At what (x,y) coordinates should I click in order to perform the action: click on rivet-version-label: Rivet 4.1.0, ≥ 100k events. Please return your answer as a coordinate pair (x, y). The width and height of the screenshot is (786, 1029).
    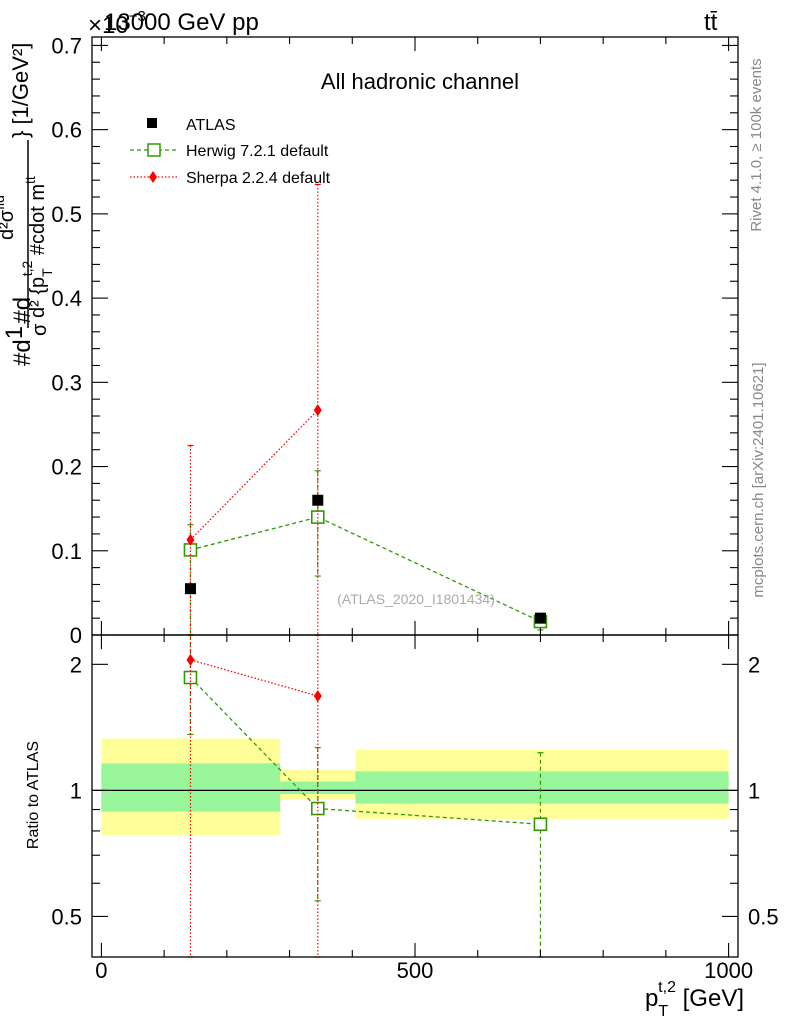
    Looking at the image, I should click on (756, 144).